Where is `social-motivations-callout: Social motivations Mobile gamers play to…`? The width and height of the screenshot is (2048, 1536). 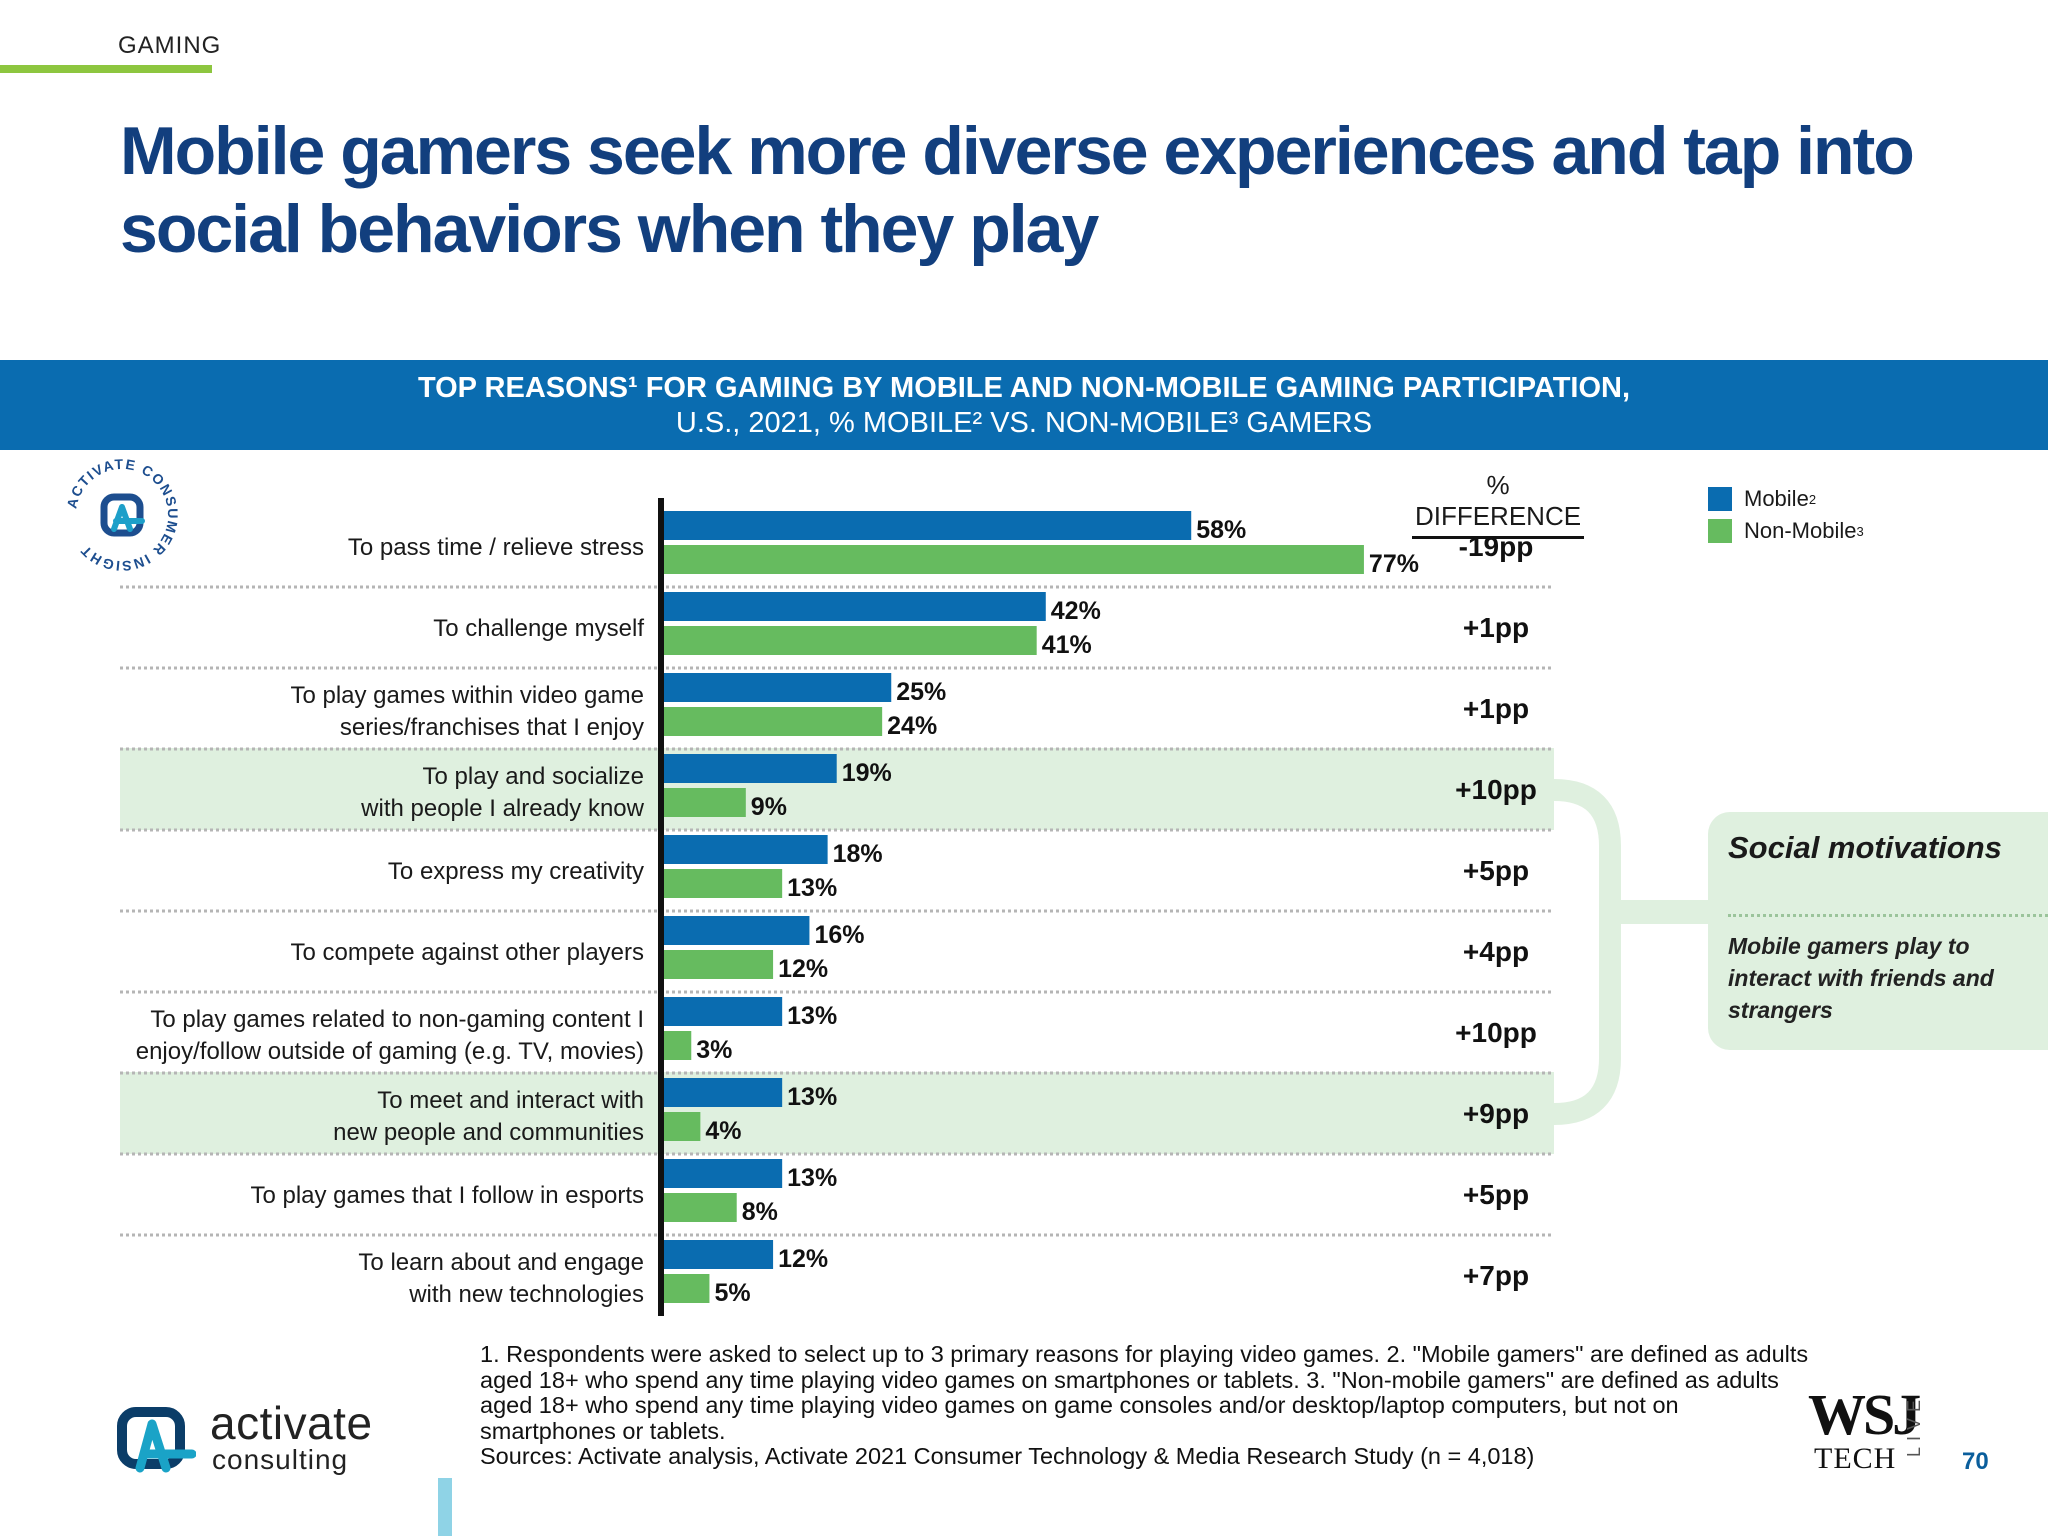
social-motivations-callout: Social motivations Mobile gamers play to… is located at coordinates (1878, 931).